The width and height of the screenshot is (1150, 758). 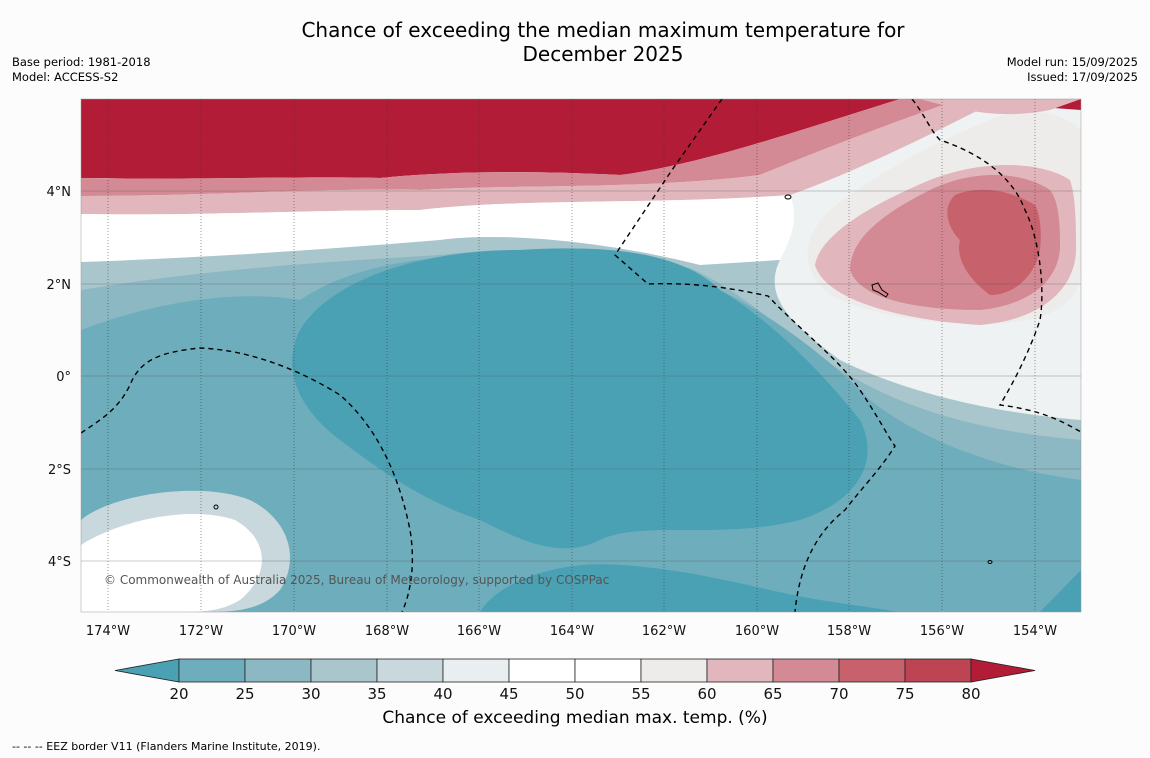 I want to click on model-run: Model run: 15/09/2025, so click(x=1072, y=62).